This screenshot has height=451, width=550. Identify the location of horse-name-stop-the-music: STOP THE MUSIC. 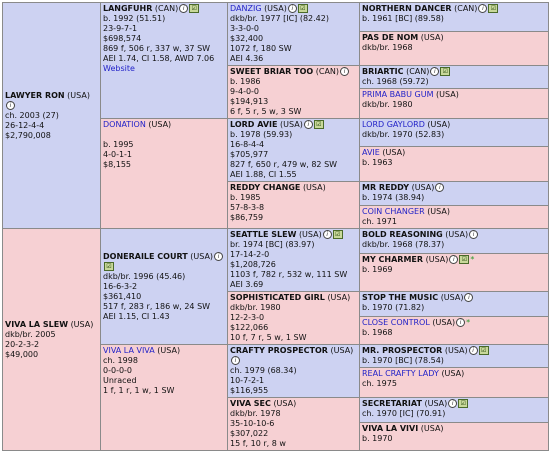
(400, 297).